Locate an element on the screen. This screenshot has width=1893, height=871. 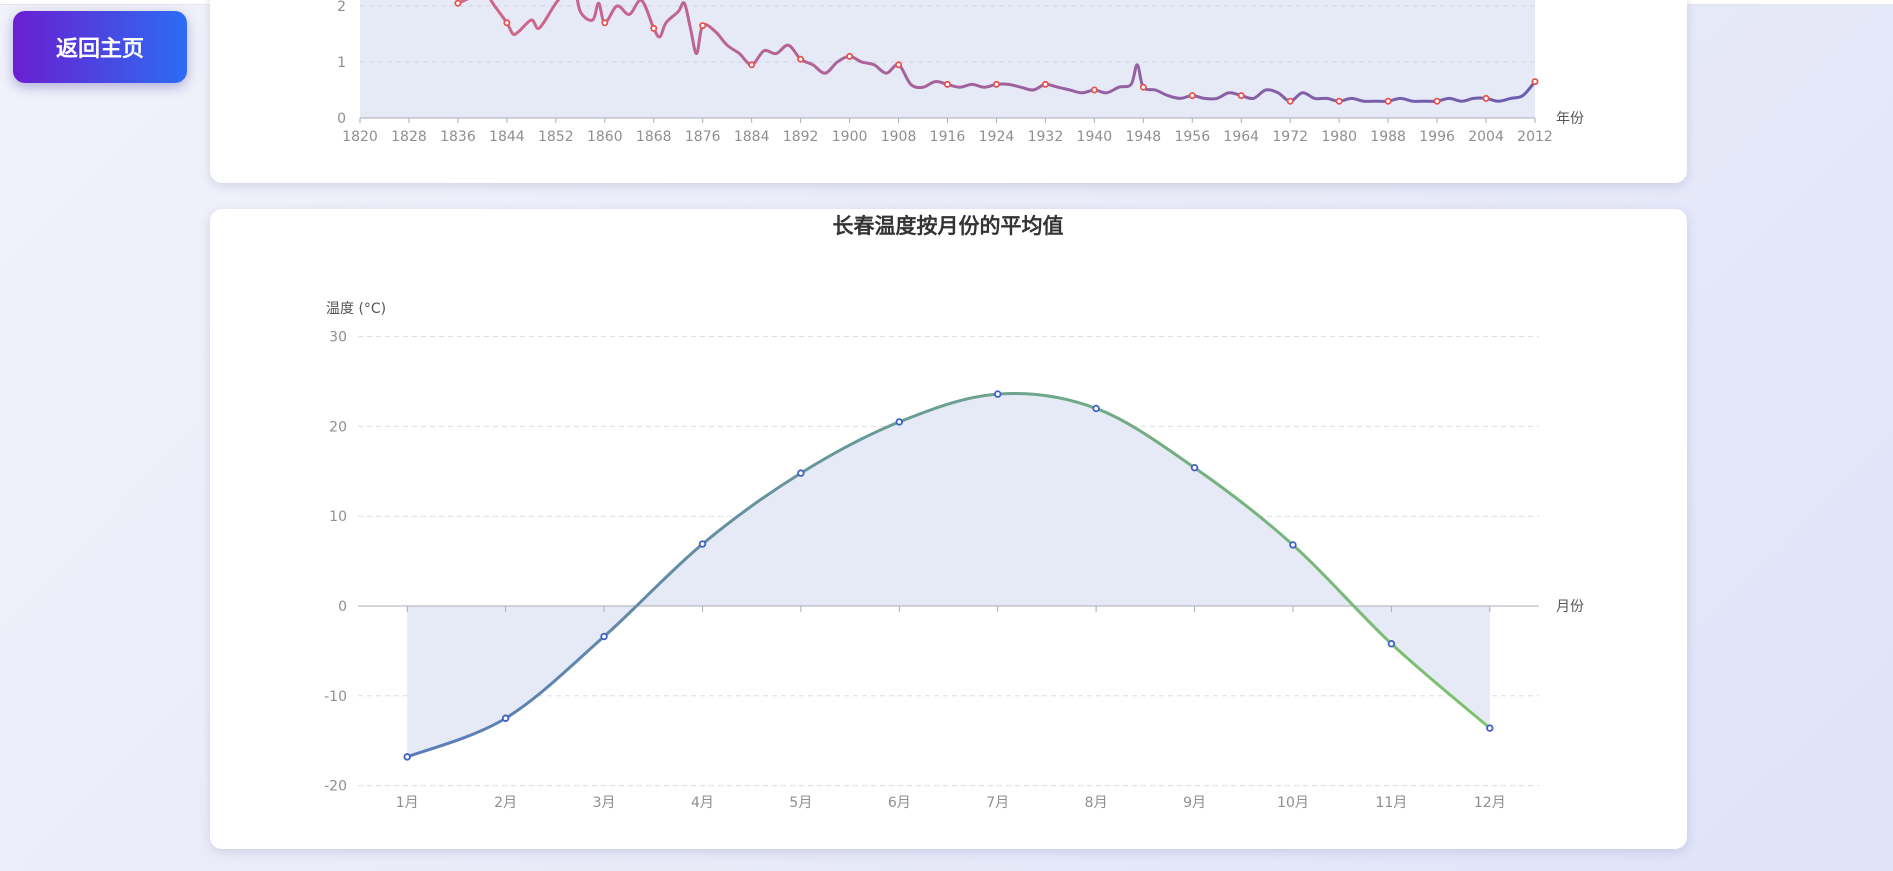
x-tick-label: 8月 is located at coordinates (1096, 803).